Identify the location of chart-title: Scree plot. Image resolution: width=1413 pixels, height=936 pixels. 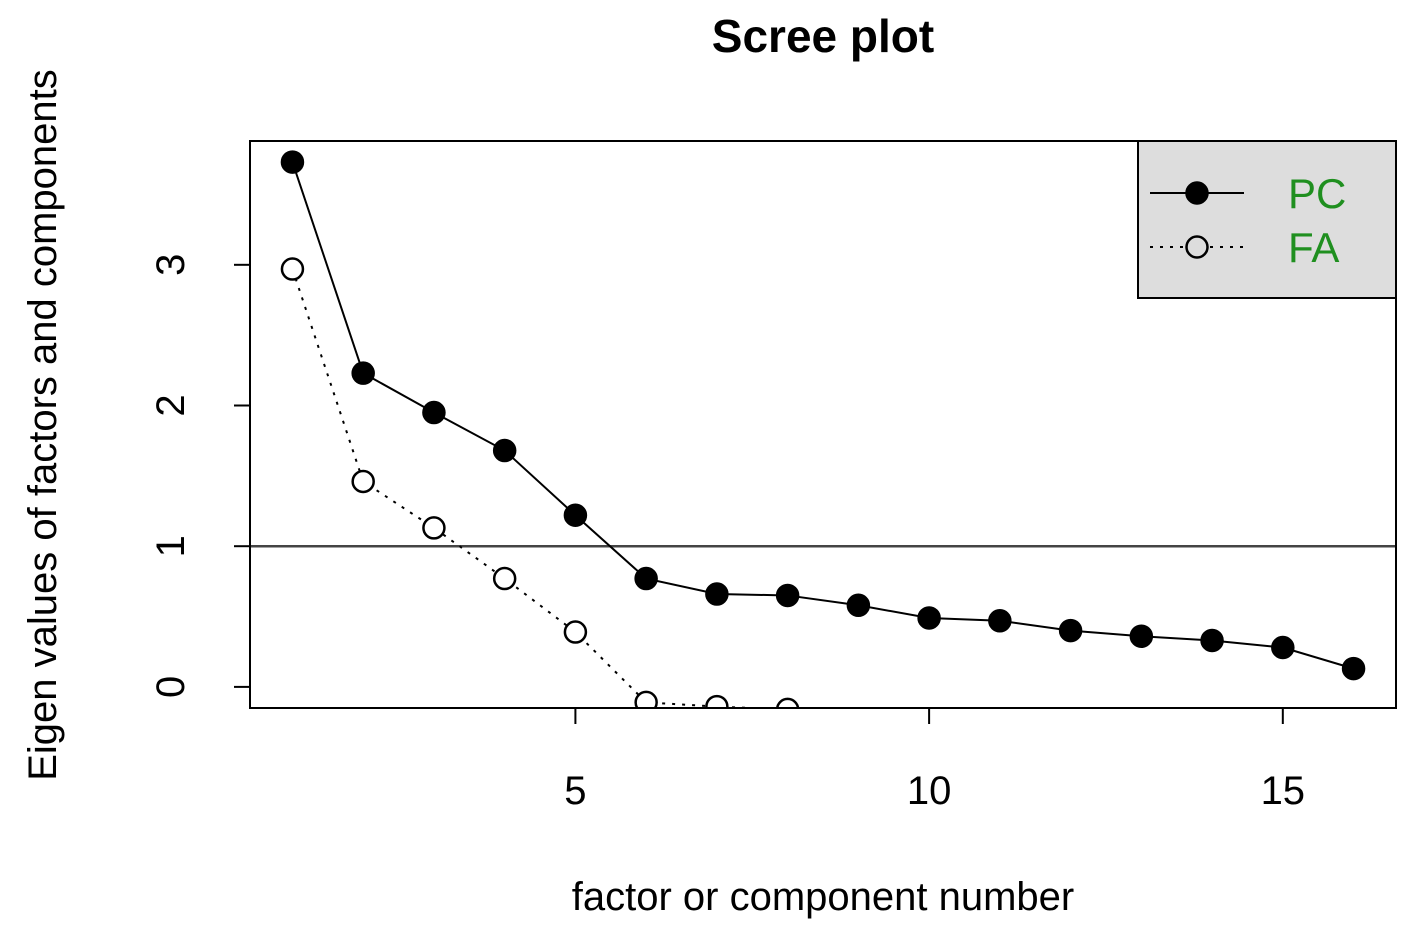
(823, 36).